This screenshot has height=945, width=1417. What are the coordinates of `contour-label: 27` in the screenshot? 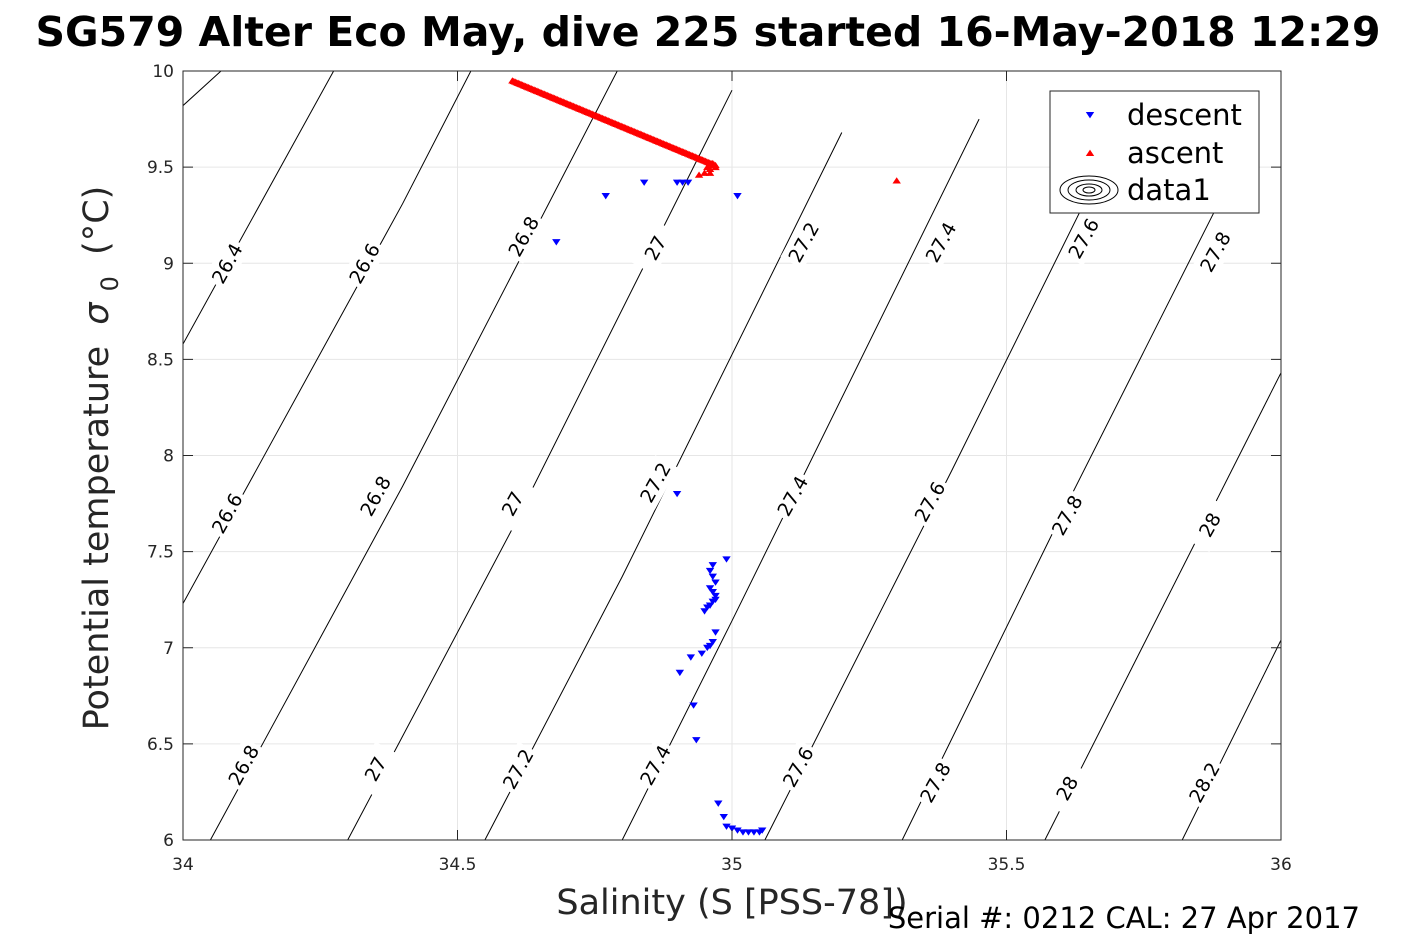 It's located at (512, 503).